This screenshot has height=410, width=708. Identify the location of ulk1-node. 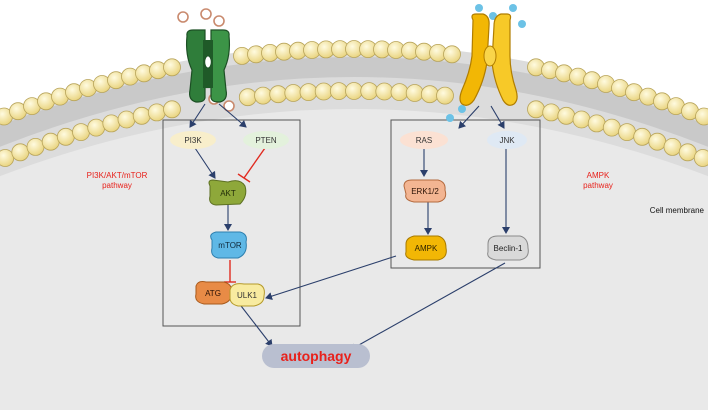
(247, 295).